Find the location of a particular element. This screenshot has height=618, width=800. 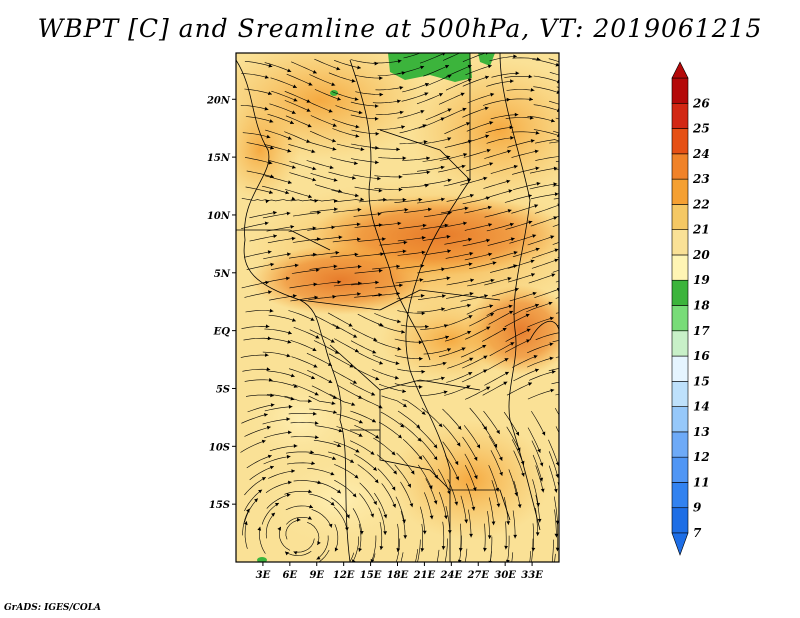

colorbar-label: 9 is located at coordinates (697, 508).